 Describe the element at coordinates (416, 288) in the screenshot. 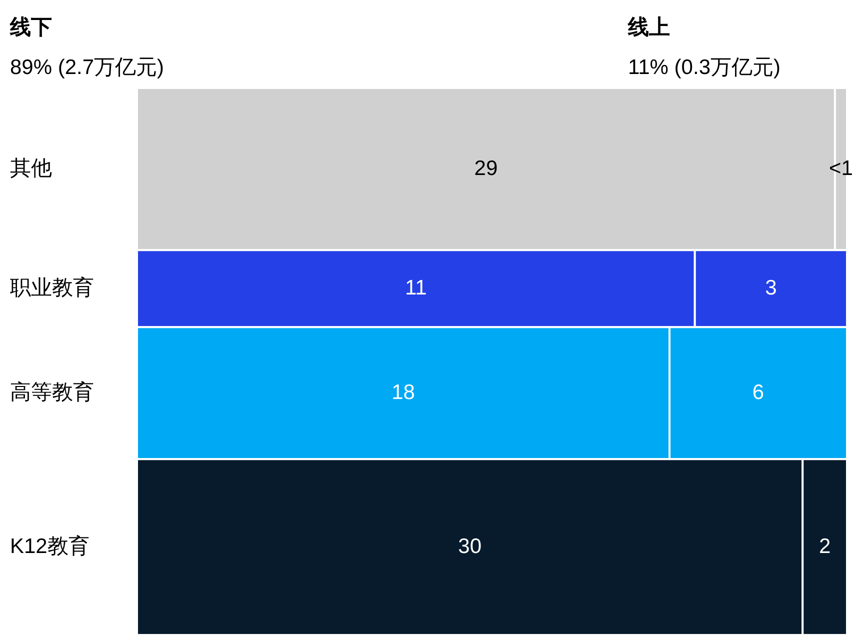

I see `data-label: 11` at that location.